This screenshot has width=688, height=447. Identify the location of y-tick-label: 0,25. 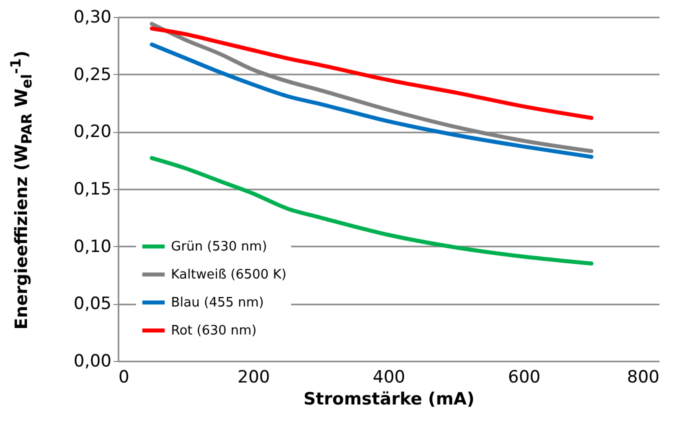
(93, 74).